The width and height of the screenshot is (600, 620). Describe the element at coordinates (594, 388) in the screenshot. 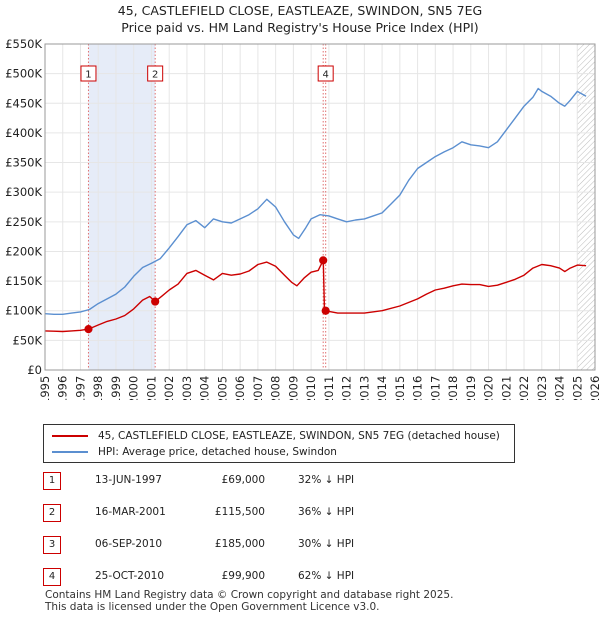

I see `x-tick-label: 2026` at that location.